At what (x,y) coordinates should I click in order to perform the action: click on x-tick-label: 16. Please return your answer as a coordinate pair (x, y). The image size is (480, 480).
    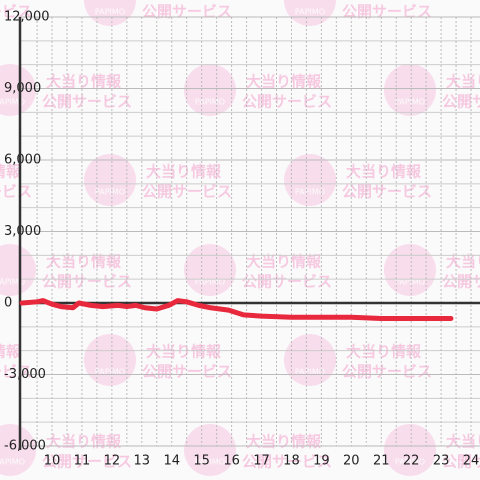
    Looking at the image, I should click on (231, 461).